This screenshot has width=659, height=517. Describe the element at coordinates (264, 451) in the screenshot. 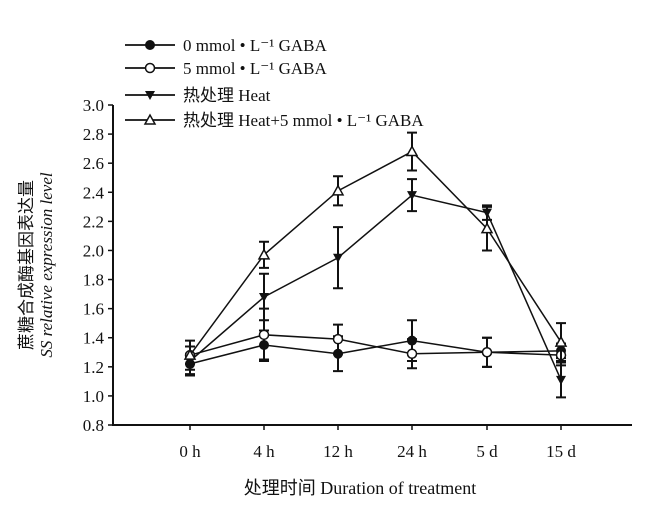

I see `x-tick-label: 4 h` at that location.